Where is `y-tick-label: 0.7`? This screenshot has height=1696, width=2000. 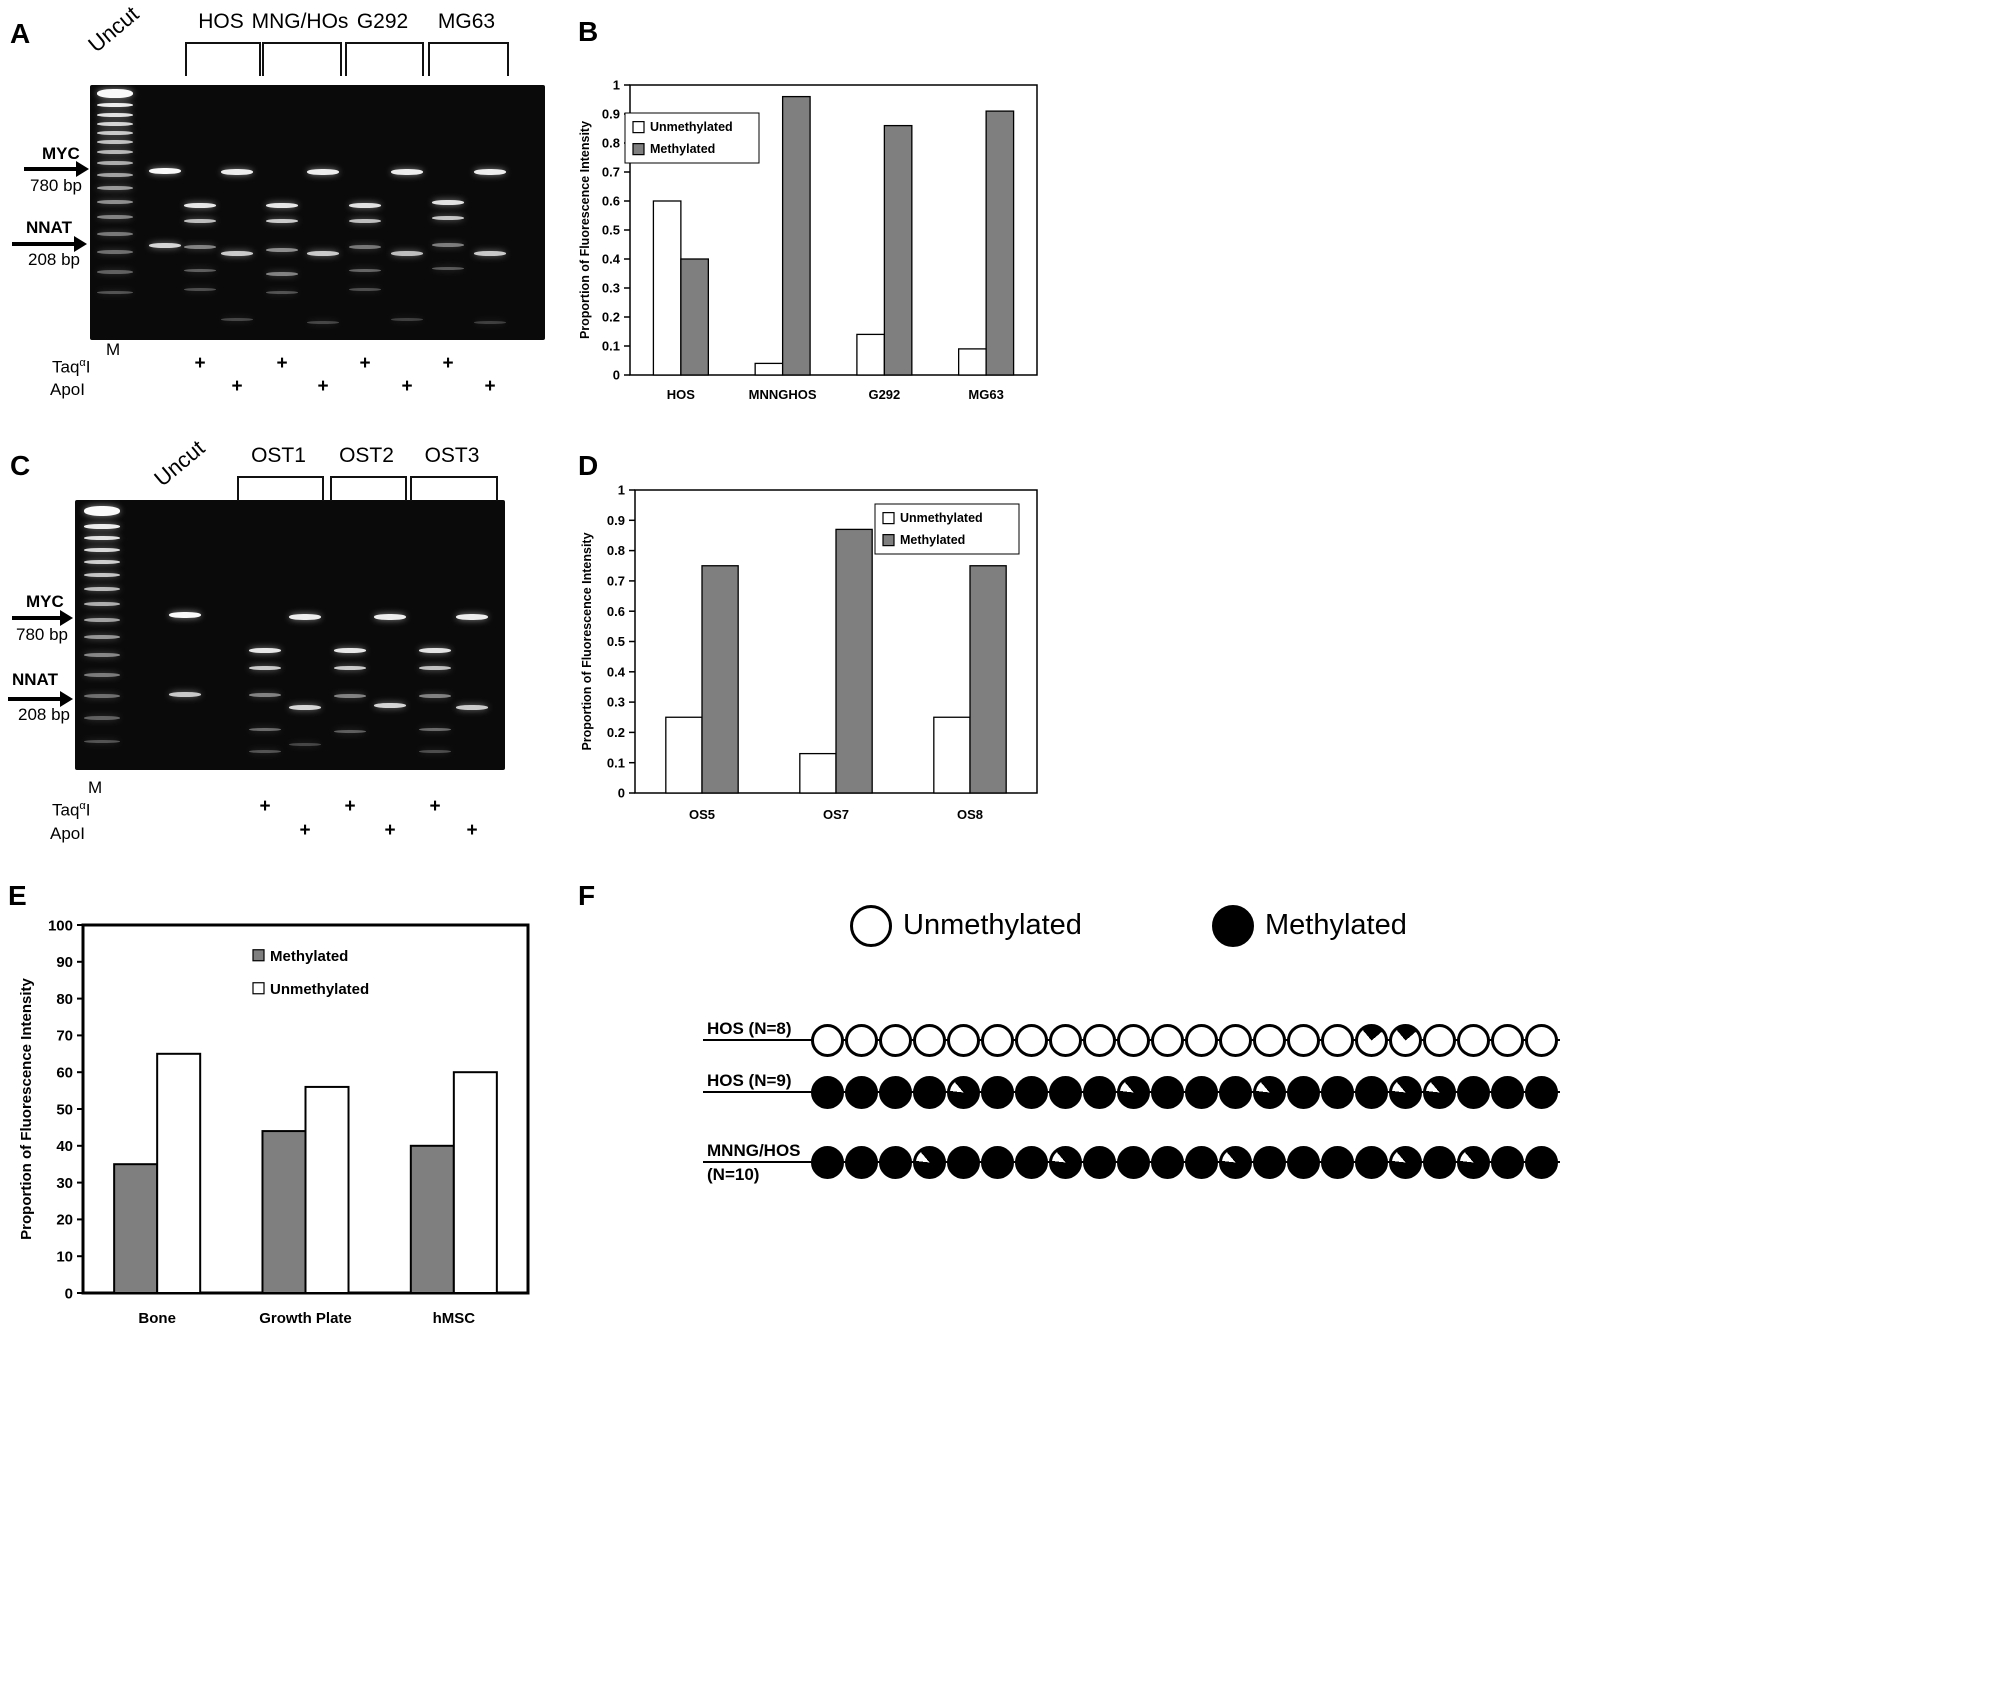
y-tick-label: 0.7 is located at coordinates (611, 172).